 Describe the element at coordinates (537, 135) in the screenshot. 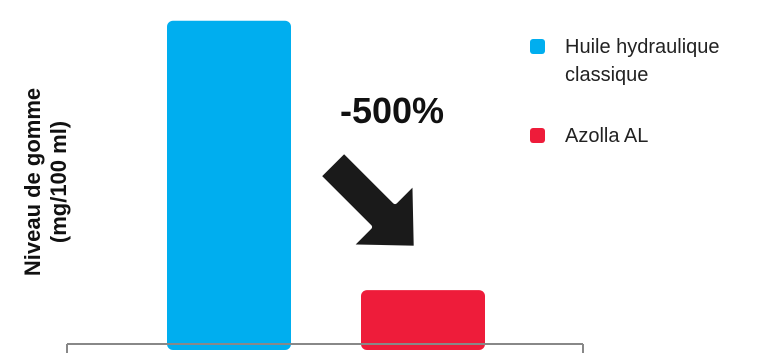

I see `legend-swatch-azolla` at that location.